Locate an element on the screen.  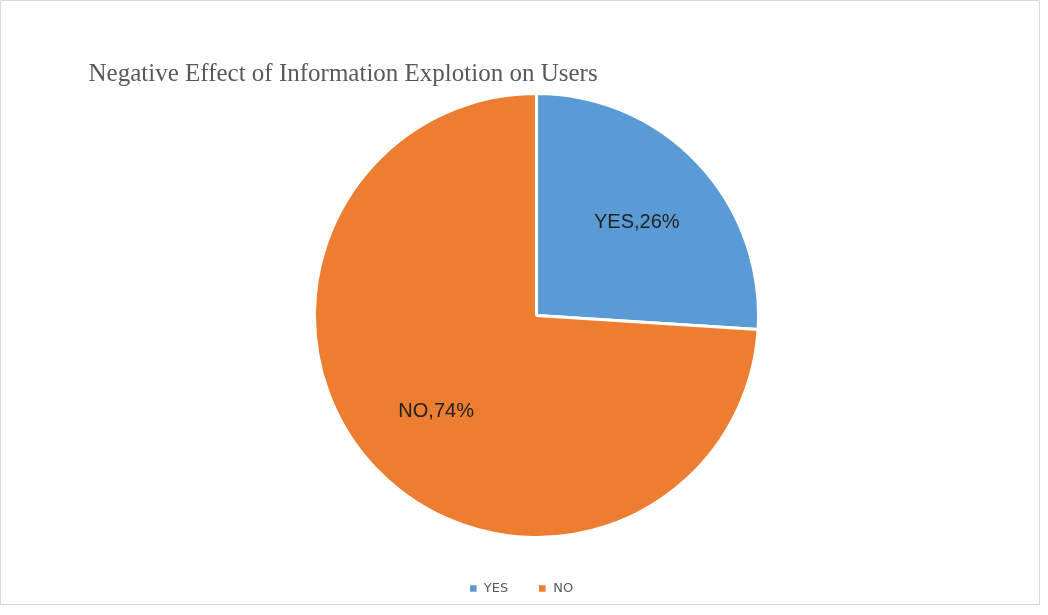
data-label: NO,74% is located at coordinates (436, 409).